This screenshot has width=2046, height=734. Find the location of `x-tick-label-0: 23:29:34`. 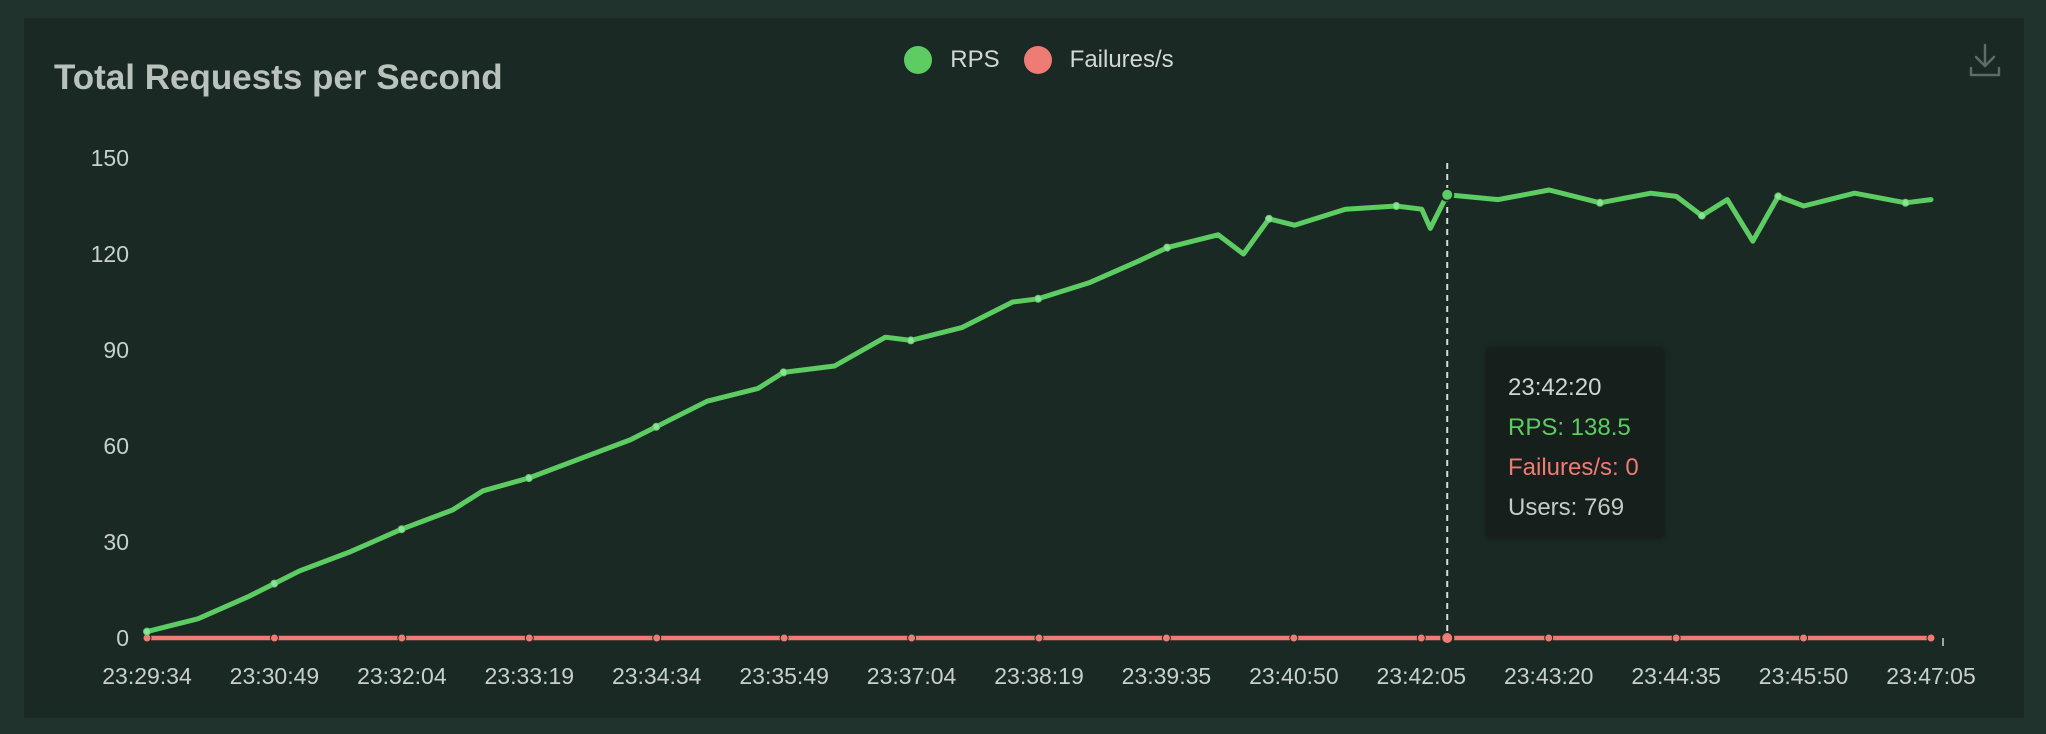

x-tick-label-0: 23:29:34 is located at coordinates (147, 676).